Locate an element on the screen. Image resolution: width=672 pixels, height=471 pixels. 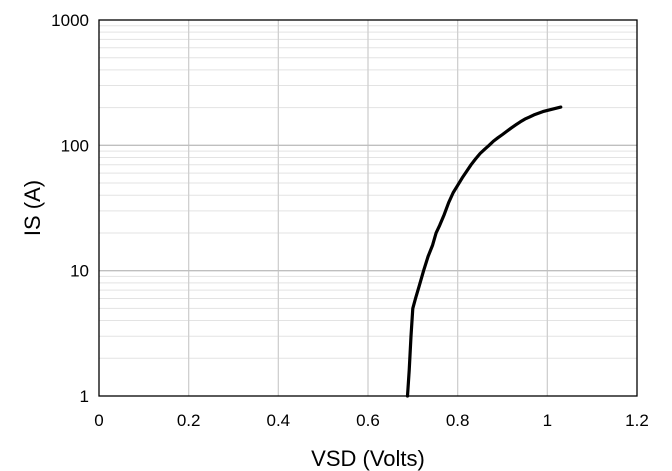
x-tick-label: 0.2 is located at coordinates (189, 420).